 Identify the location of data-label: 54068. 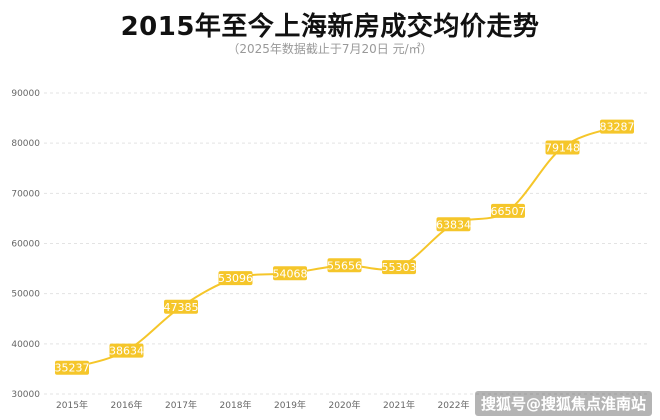
(290, 273).